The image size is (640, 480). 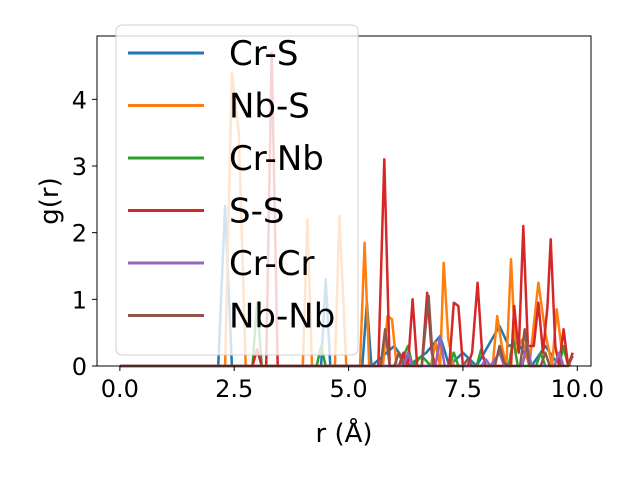 I want to click on y-tick-label: 1, so click(x=79, y=300).